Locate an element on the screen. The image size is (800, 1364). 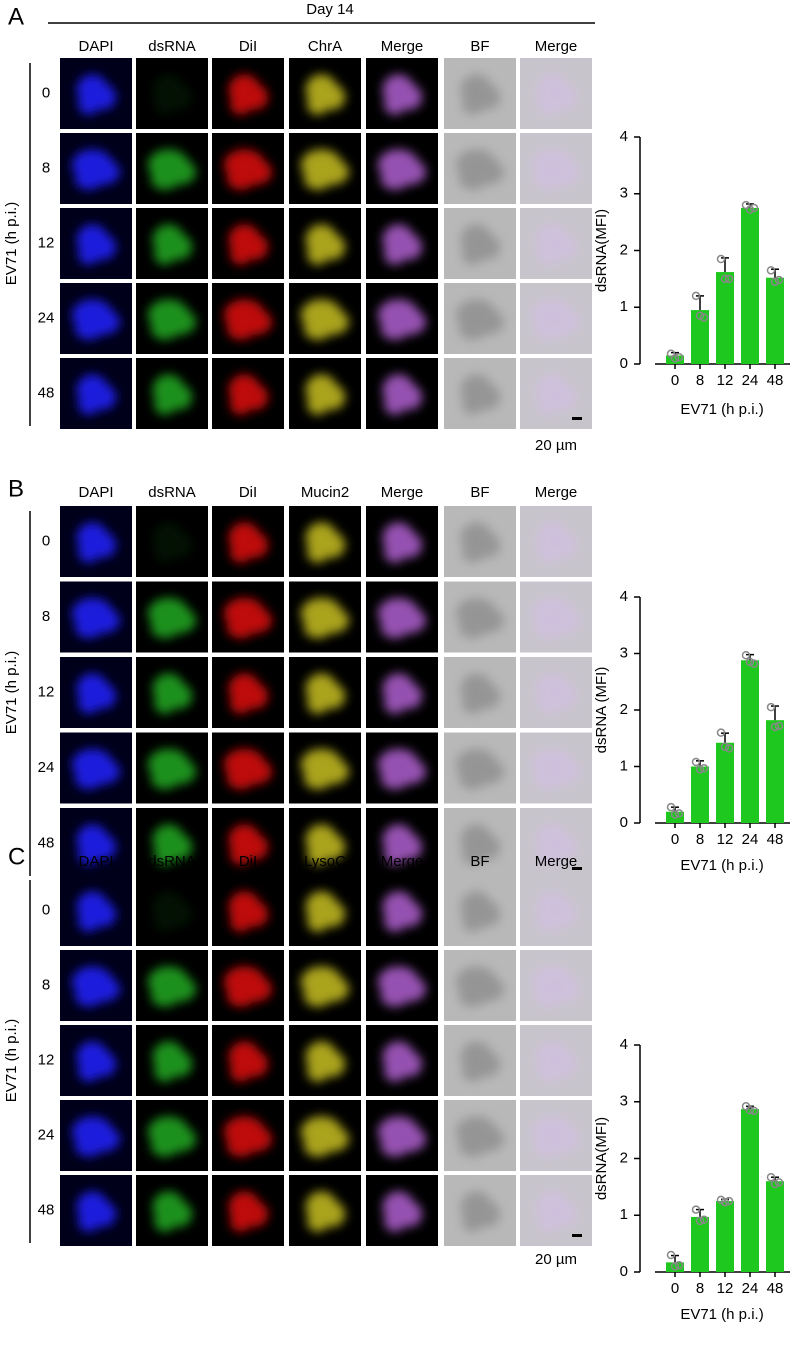
column-label: BF is located at coordinates (479, 861).